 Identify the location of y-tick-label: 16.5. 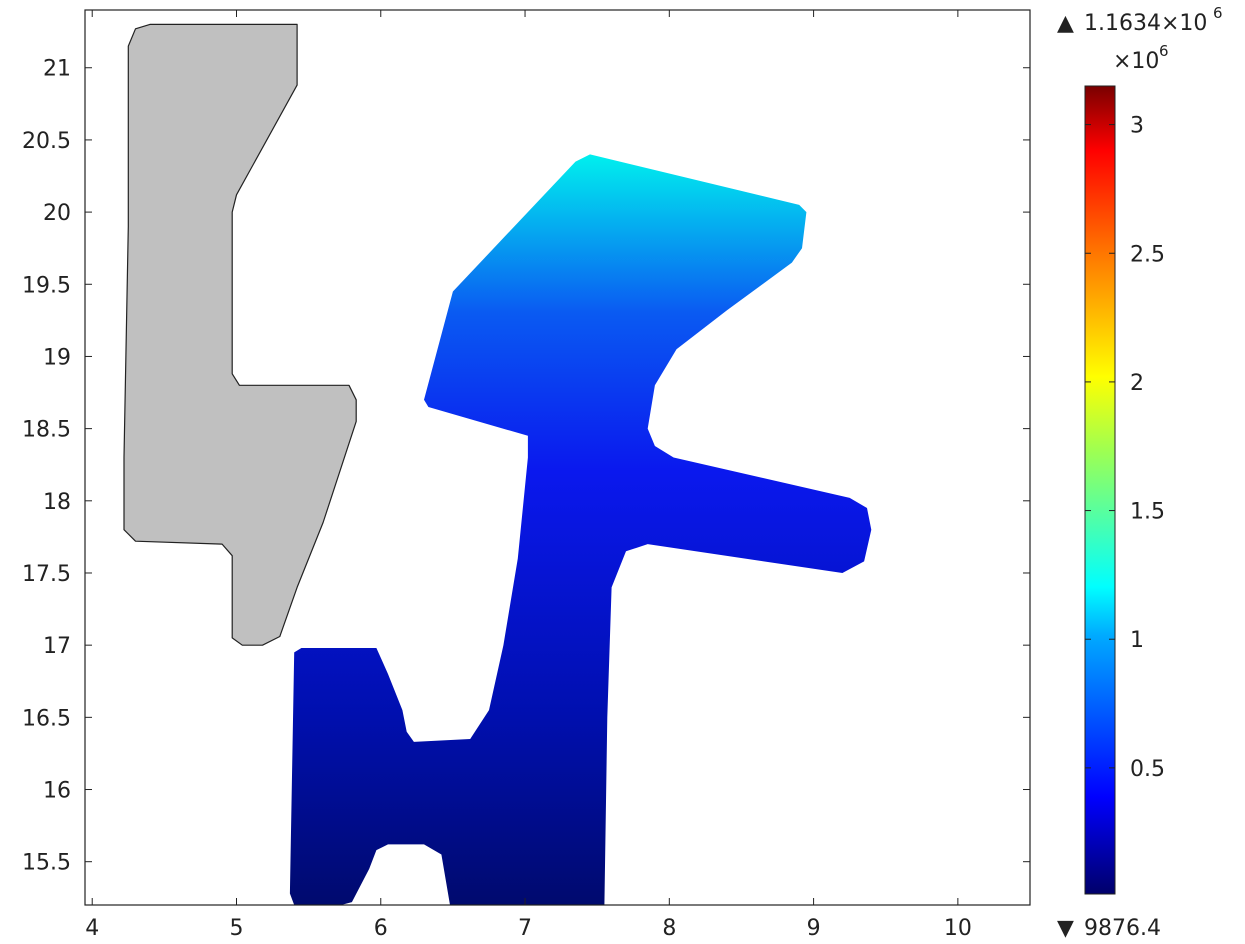
(46, 718).